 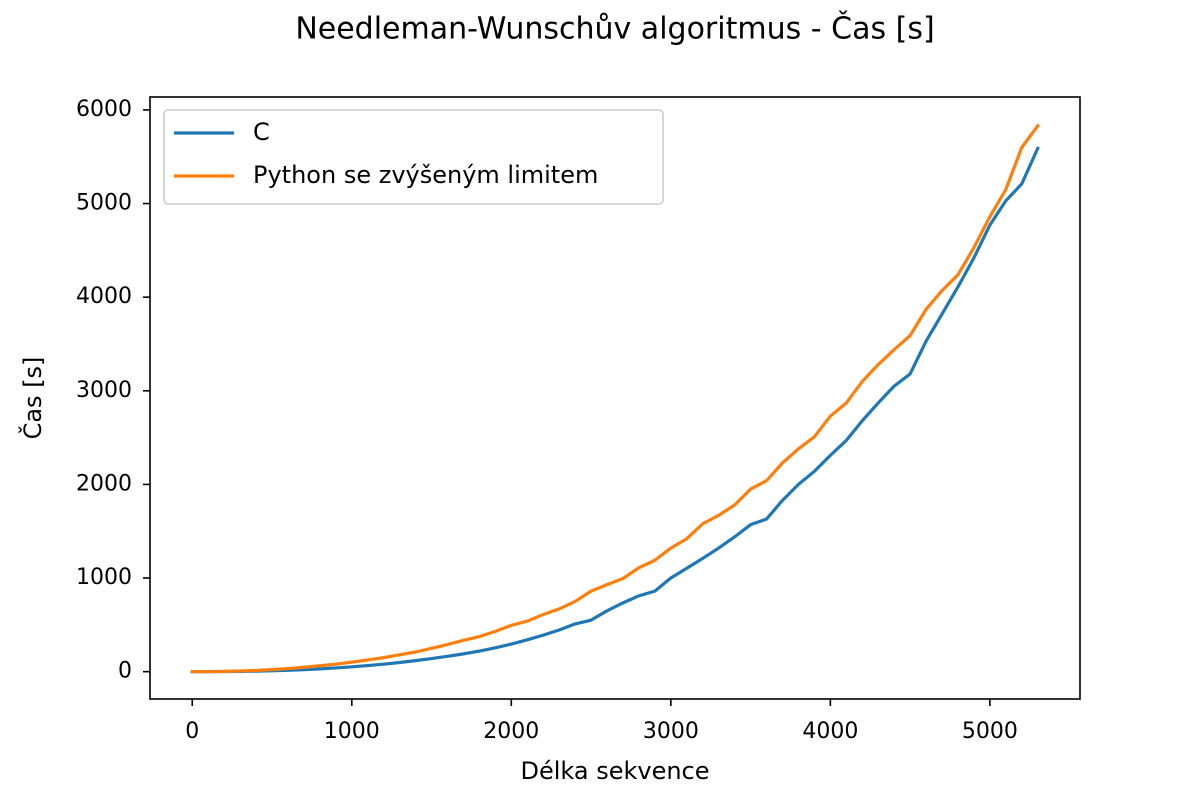 I want to click on y-axis-label: Čas [s], so click(x=32, y=398).